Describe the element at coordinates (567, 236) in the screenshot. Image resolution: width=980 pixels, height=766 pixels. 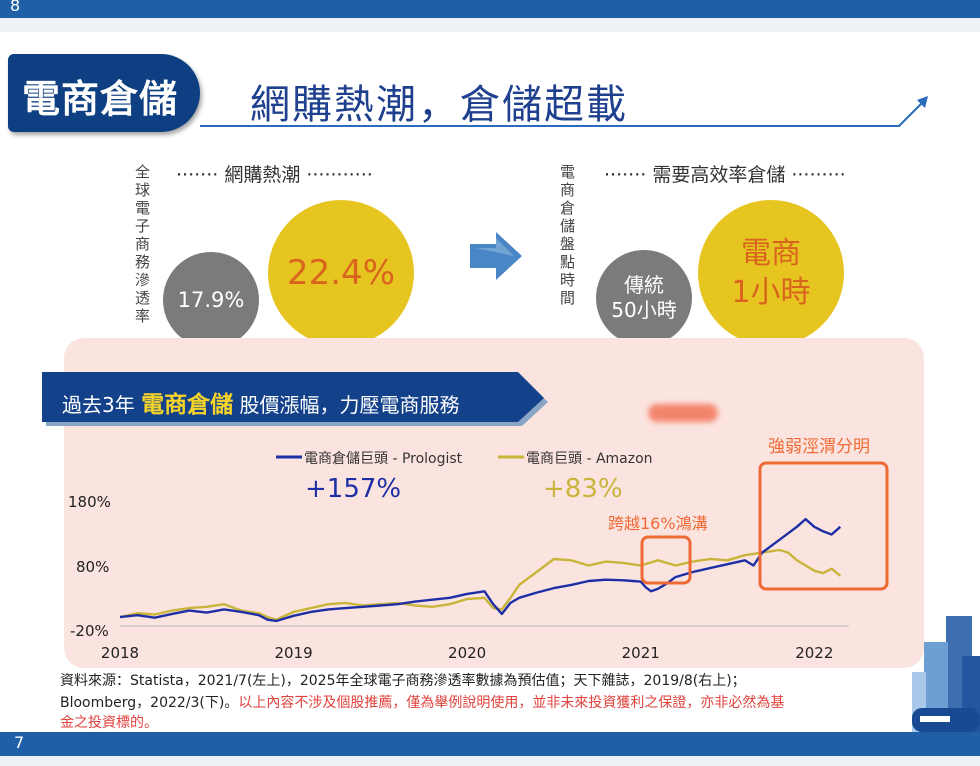
I see `right-vertical-label: 電商倉儲盤點時間` at that location.